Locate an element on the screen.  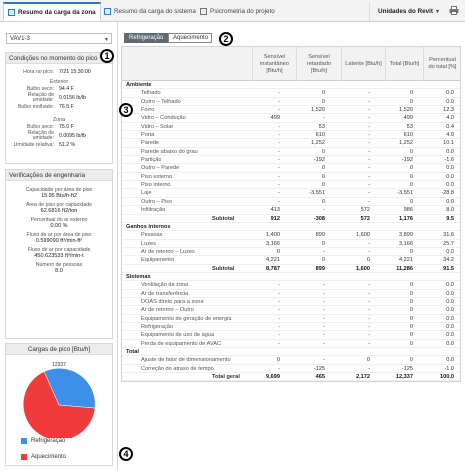
table-cell: 4,221 is located at coordinates (406, 260).